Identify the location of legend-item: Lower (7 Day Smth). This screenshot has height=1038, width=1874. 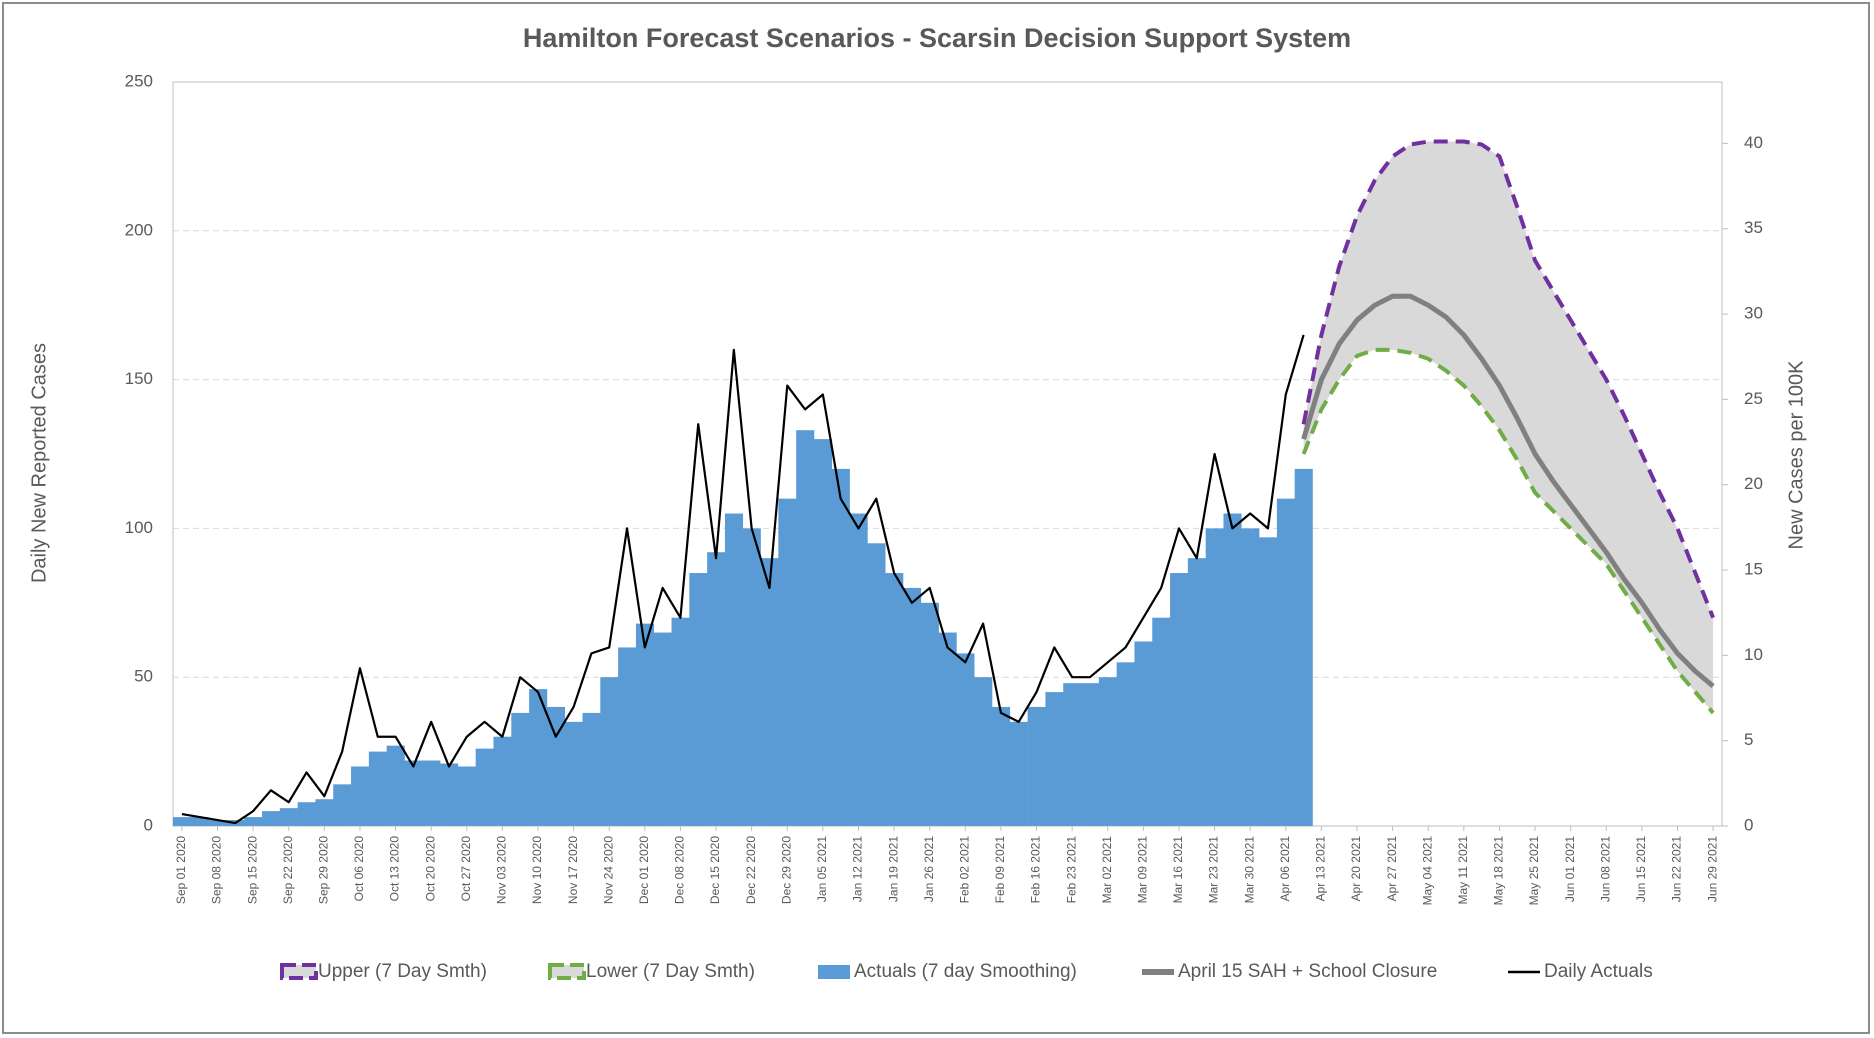
(651, 971).